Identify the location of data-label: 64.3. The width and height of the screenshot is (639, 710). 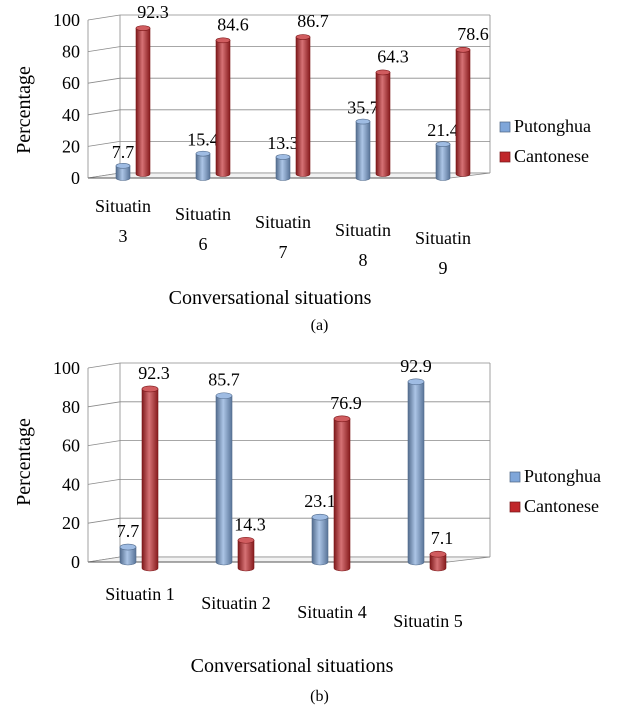
(393, 56).